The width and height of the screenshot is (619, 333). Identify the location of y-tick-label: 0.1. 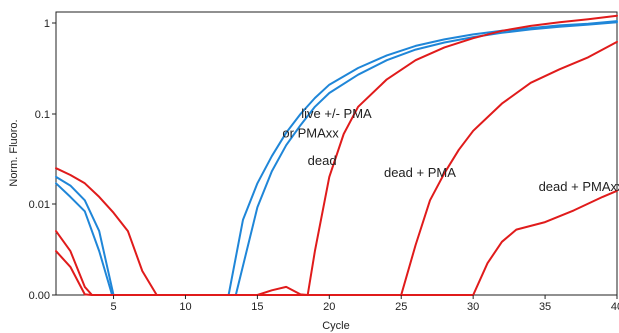
(42, 115).